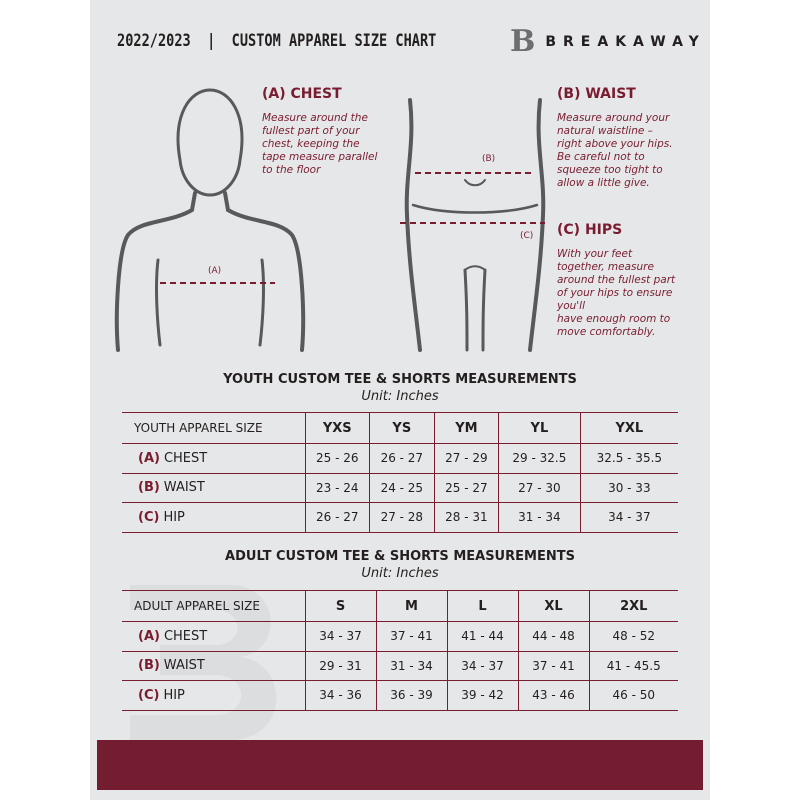 This screenshot has height=800, width=800. What do you see at coordinates (590, 230) in the screenshot?
I see `hips-title: (C) HIPS` at bounding box center [590, 230].